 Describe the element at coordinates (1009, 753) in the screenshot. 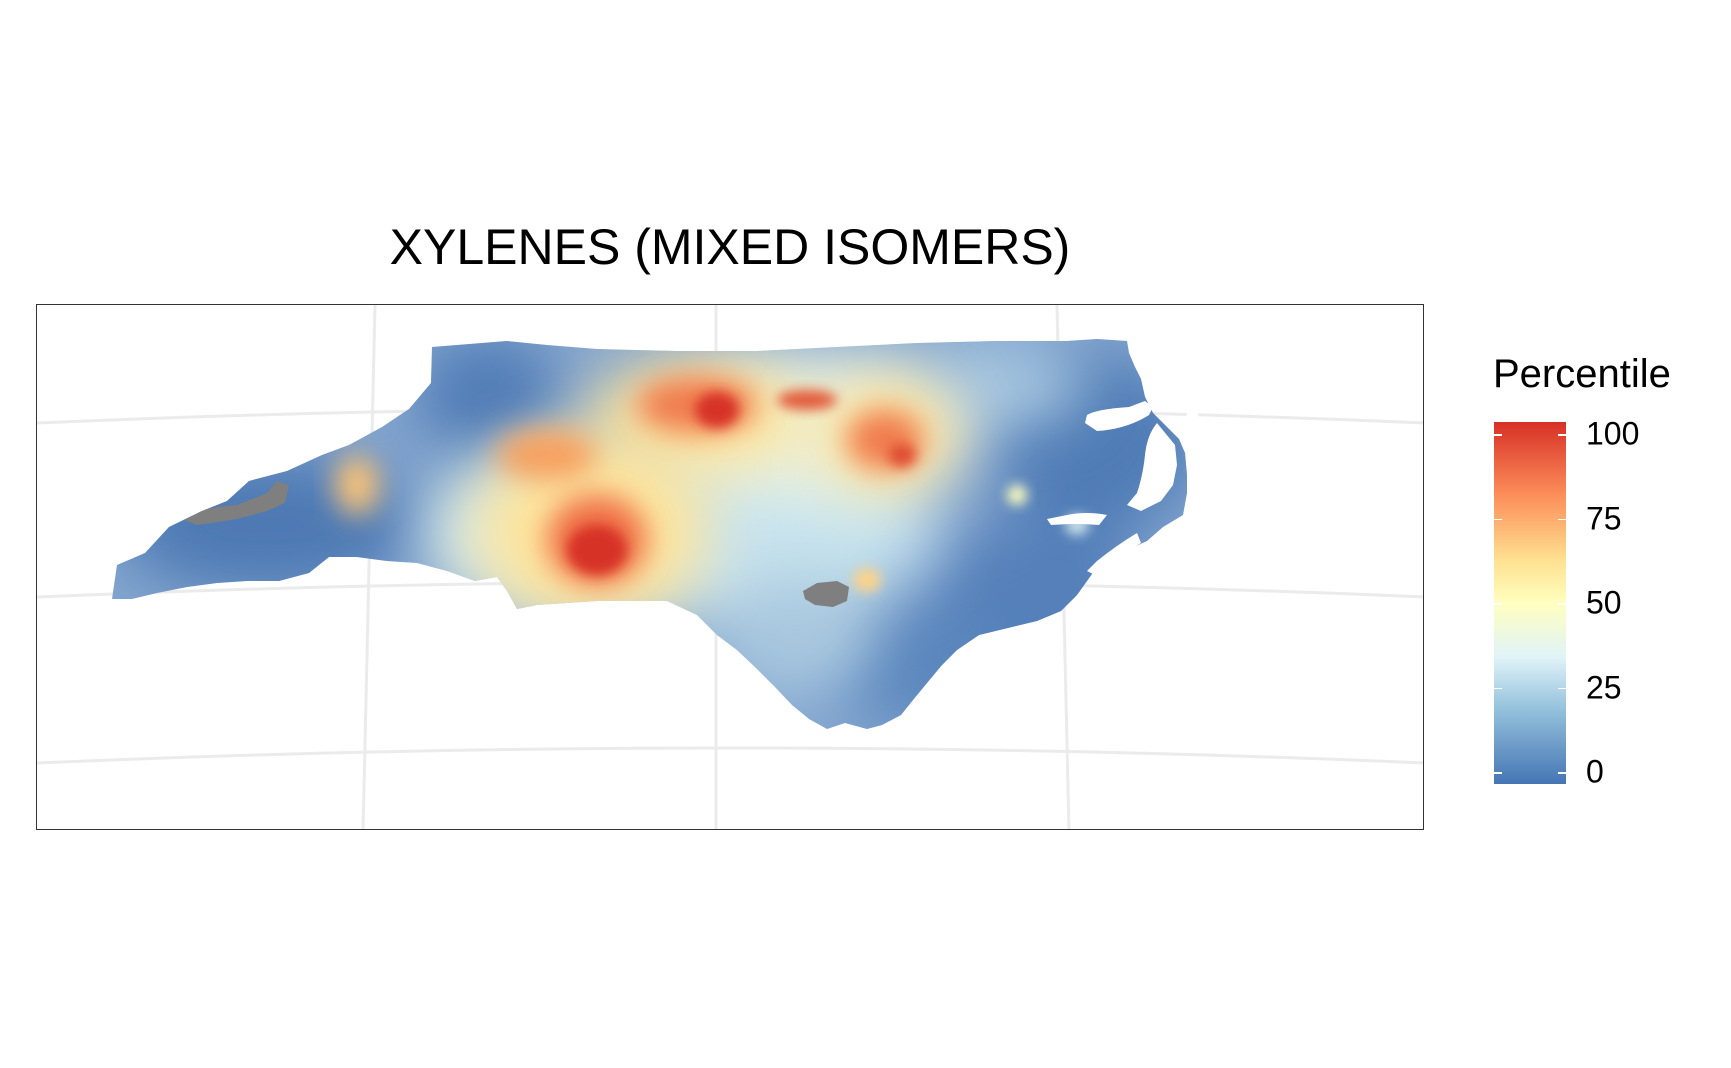

I see `hotspot-wilmington` at that location.